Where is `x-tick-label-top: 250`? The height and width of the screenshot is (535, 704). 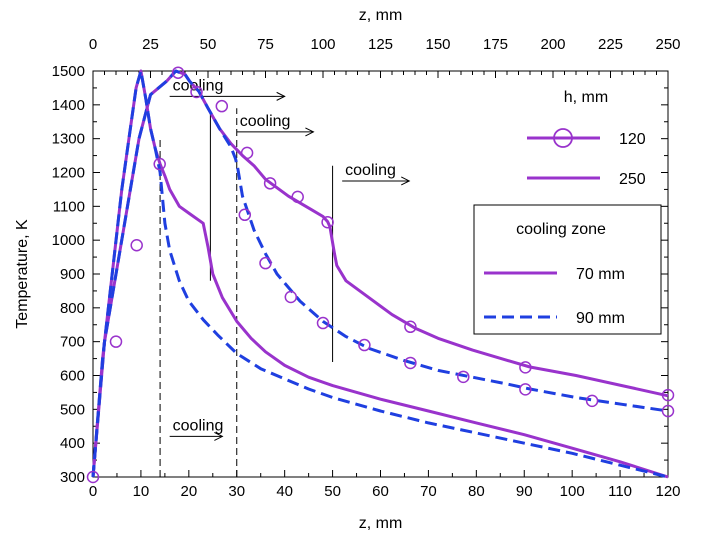 x-tick-label-top: 250 is located at coordinates (667, 44).